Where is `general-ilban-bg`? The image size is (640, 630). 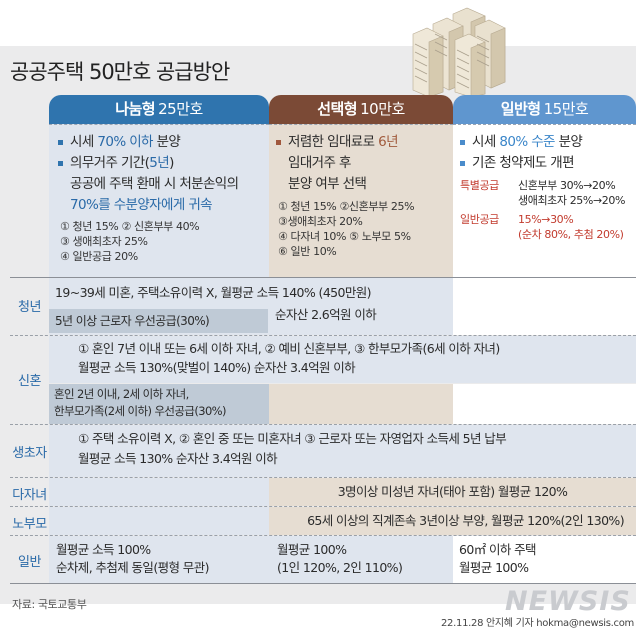 general-ilban-bg is located at coordinates (544, 559).